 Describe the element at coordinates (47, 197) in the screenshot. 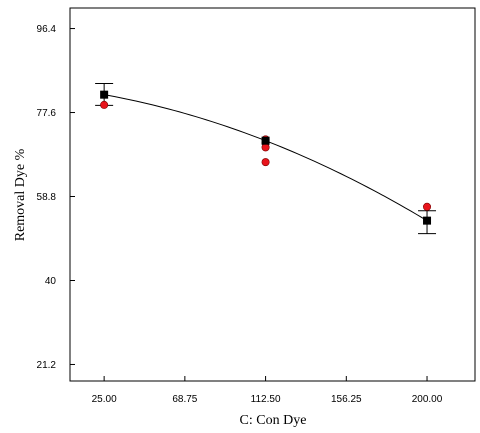

I see `y-tick-label: 58.8` at that location.